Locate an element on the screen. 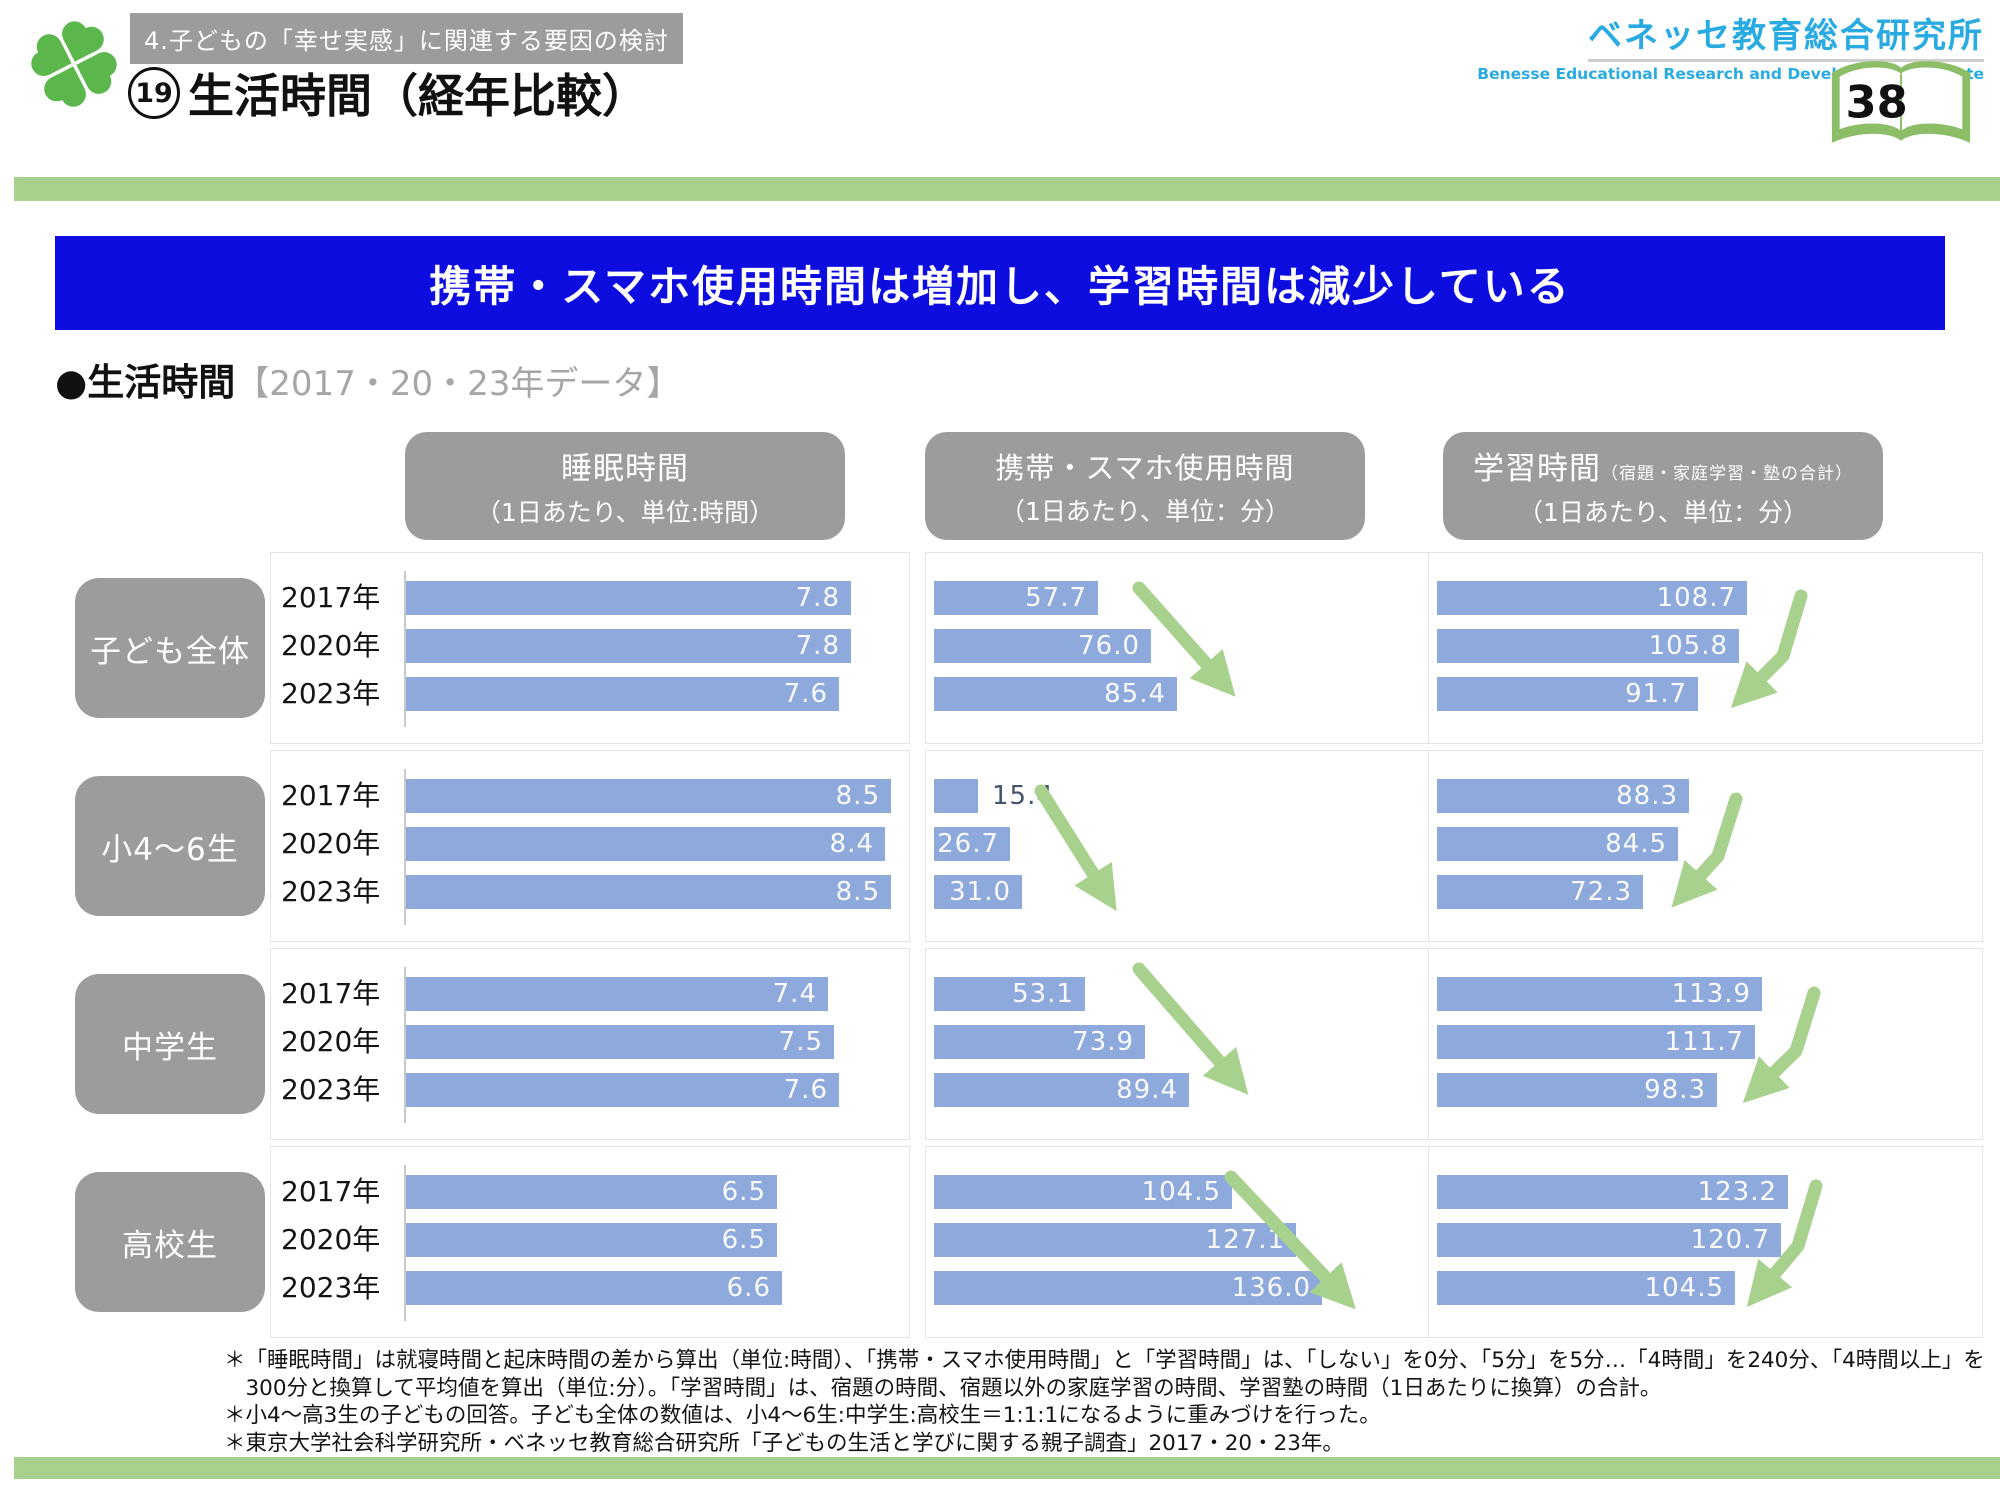  panel-study-0: 108.7 105.8 91.7 is located at coordinates (1705, 648).